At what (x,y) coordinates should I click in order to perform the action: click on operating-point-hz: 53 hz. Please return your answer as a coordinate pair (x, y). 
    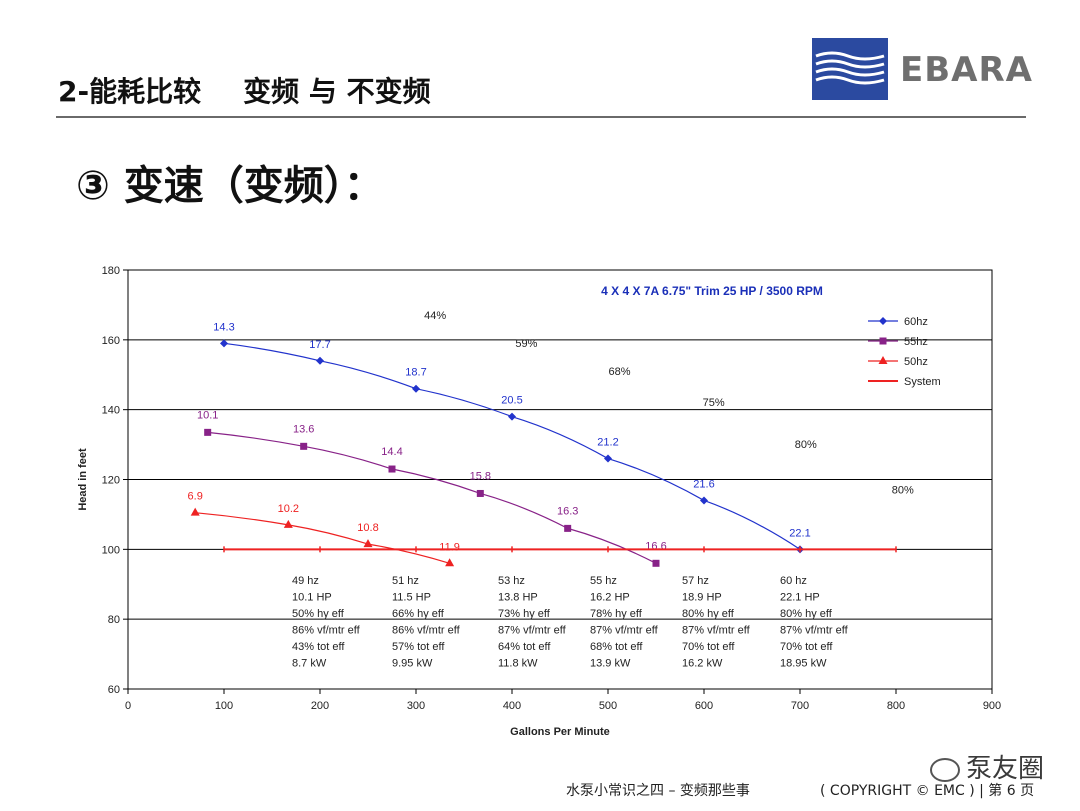
    Looking at the image, I should click on (511, 581).